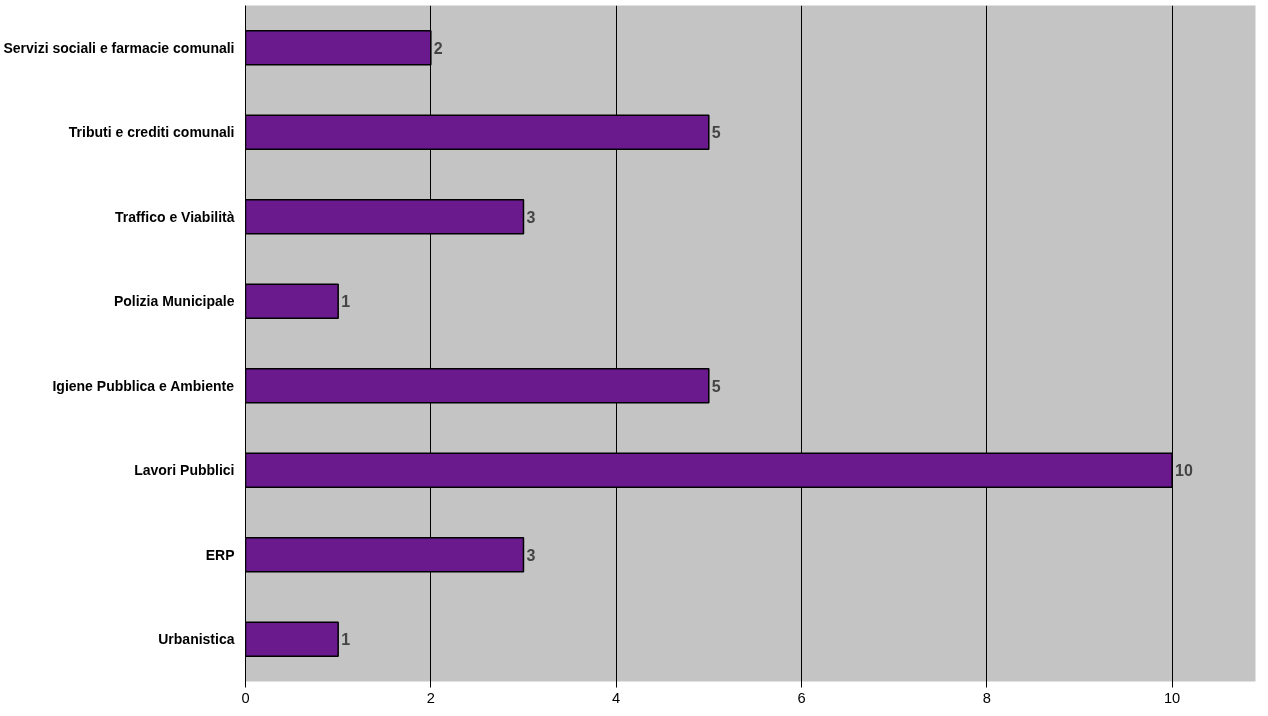 The width and height of the screenshot is (1268, 716). Describe the element at coordinates (143, 385) in the screenshot. I see `y-tick-label: Igiene Pubblica e Ambiente` at that location.